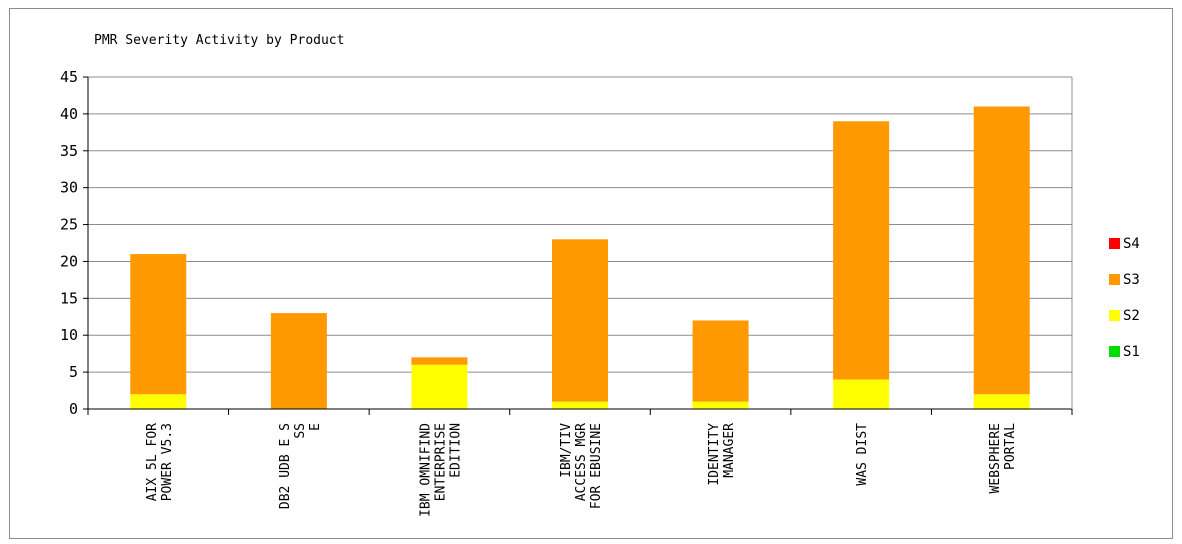  I want to click on category-label-2: IBM OMNIFIND ENTERPRISE EDITION, so click(440, 470).